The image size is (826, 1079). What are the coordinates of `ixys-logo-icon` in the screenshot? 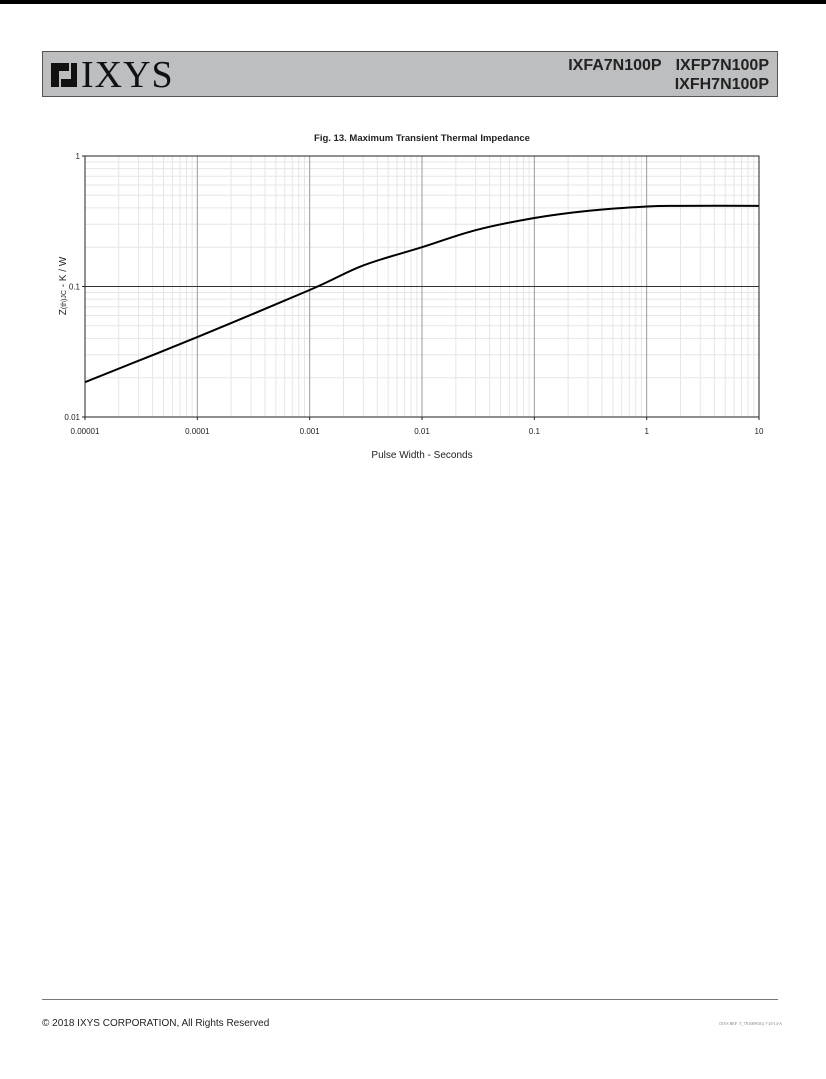 It's located at (64, 75).